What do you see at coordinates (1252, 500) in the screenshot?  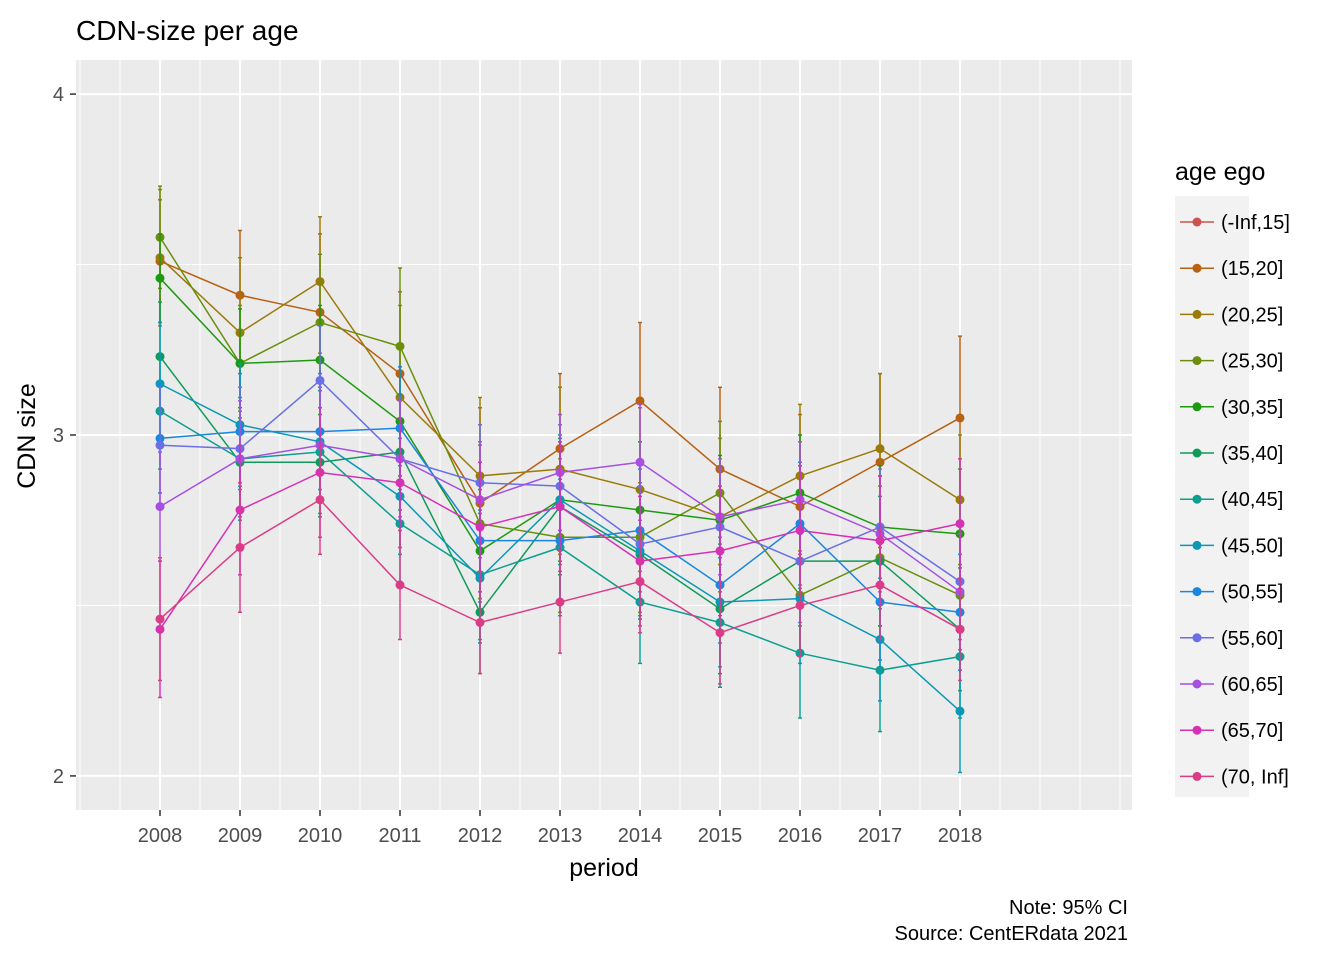 I see `legend-label: (40,45]` at bounding box center [1252, 500].